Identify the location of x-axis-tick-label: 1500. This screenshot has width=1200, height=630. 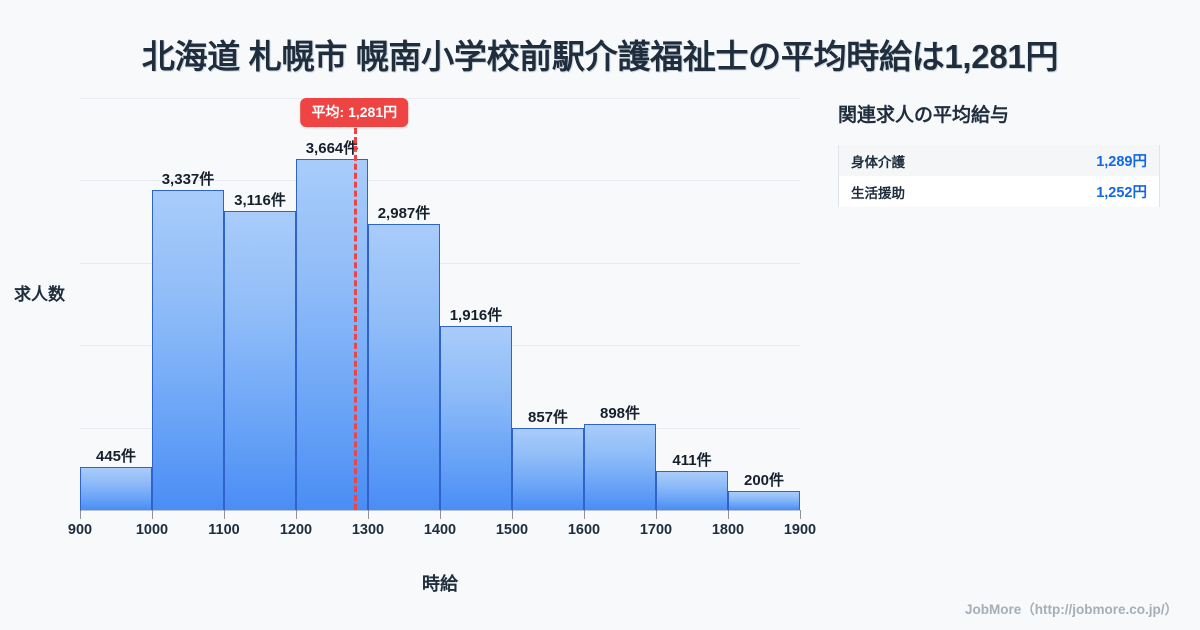
(512, 530).